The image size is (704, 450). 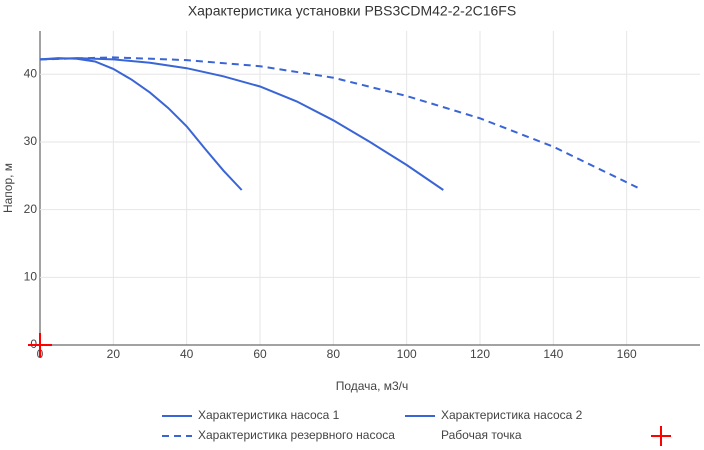 I want to click on x-tick-label: 120, so click(x=480, y=354).